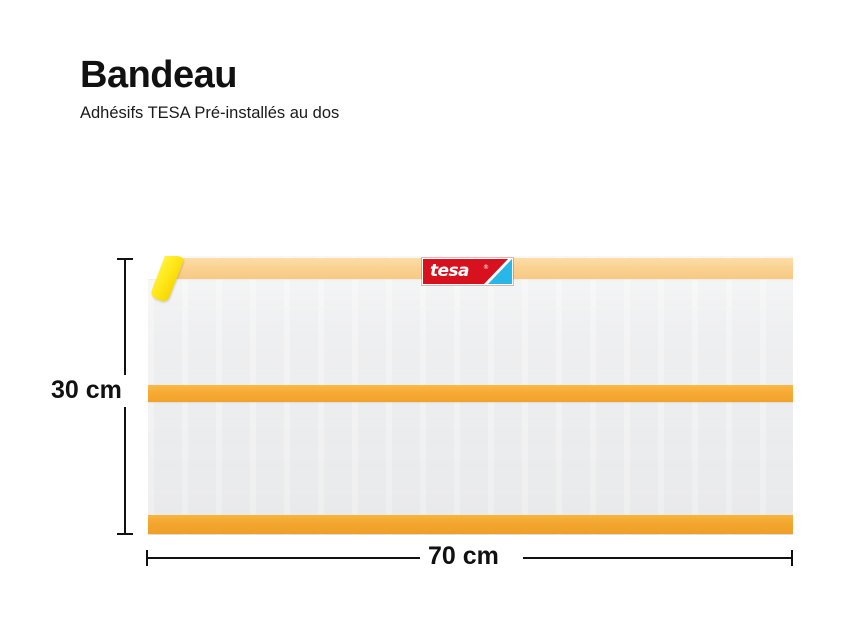 The width and height of the screenshot is (848, 636). I want to click on width-dimension-cap-right, so click(792, 558).